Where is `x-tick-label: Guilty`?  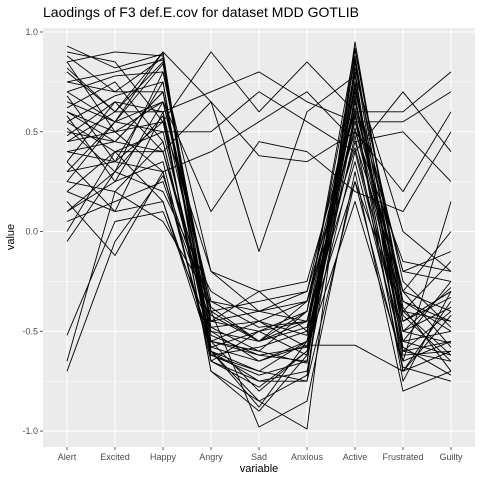
x-tick-label: Guilty is located at coordinates (451, 457).